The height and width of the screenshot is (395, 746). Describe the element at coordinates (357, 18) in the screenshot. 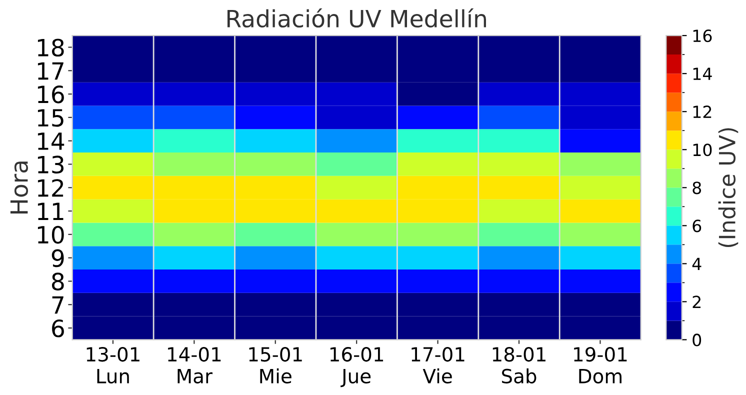

I see `chart-title: Radiación UV Medellín` at that location.